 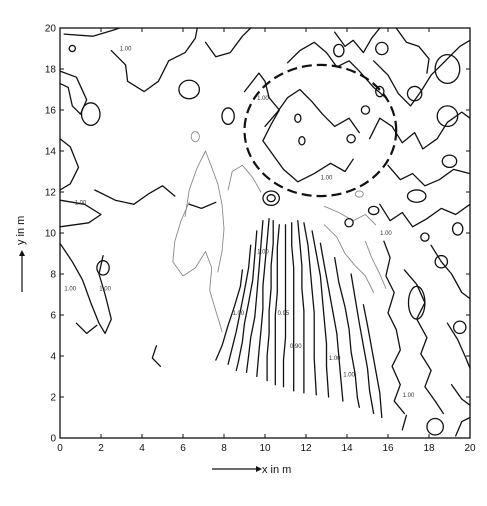 I want to click on y-tick-label: 2, so click(x=53, y=398).